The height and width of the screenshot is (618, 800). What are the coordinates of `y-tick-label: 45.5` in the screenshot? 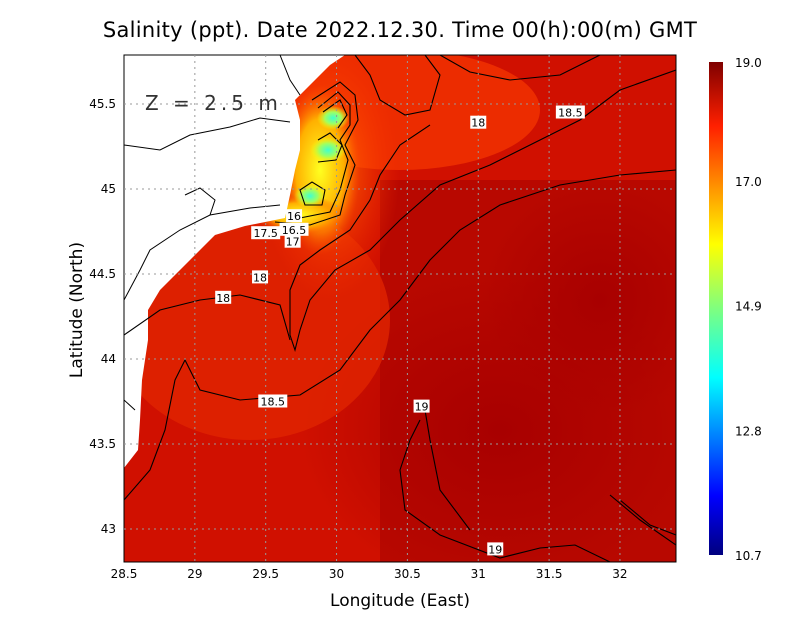 It's located at (102, 104).